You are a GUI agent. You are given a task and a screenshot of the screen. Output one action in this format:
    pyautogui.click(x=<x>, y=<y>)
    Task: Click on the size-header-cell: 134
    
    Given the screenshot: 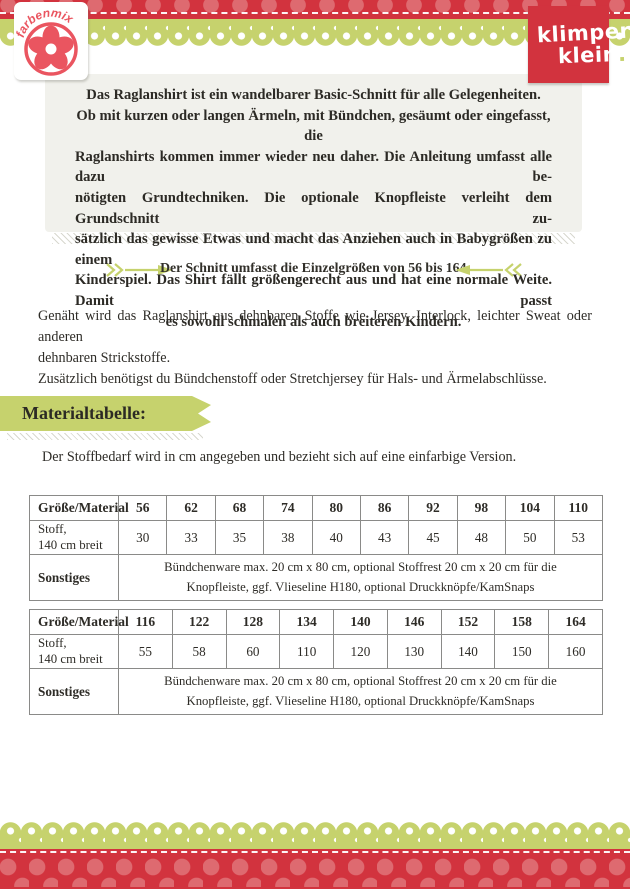 What is the action you would take?
    pyautogui.click(x=307, y=622)
    